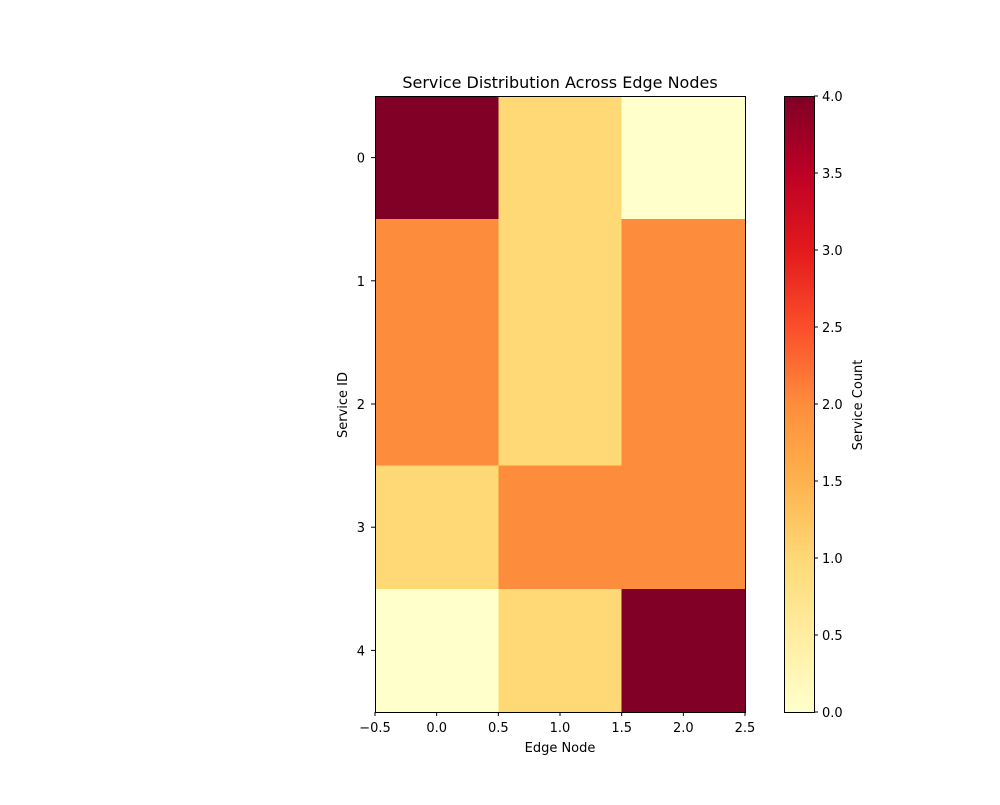  What do you see at coordinates (498, 728) in the screenshot?
I see `x-tick-label: 0.5` at bounding box center [498, 728].